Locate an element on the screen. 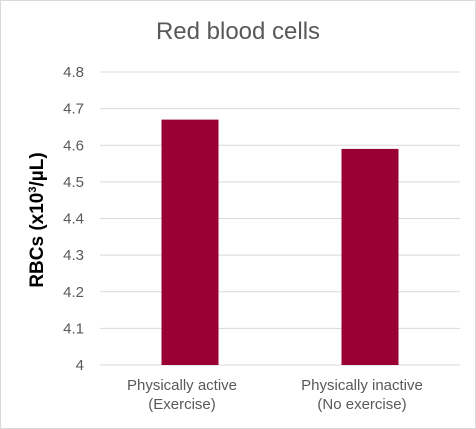  y-tick-label: 4.4 is located at coordinates (73, 219).